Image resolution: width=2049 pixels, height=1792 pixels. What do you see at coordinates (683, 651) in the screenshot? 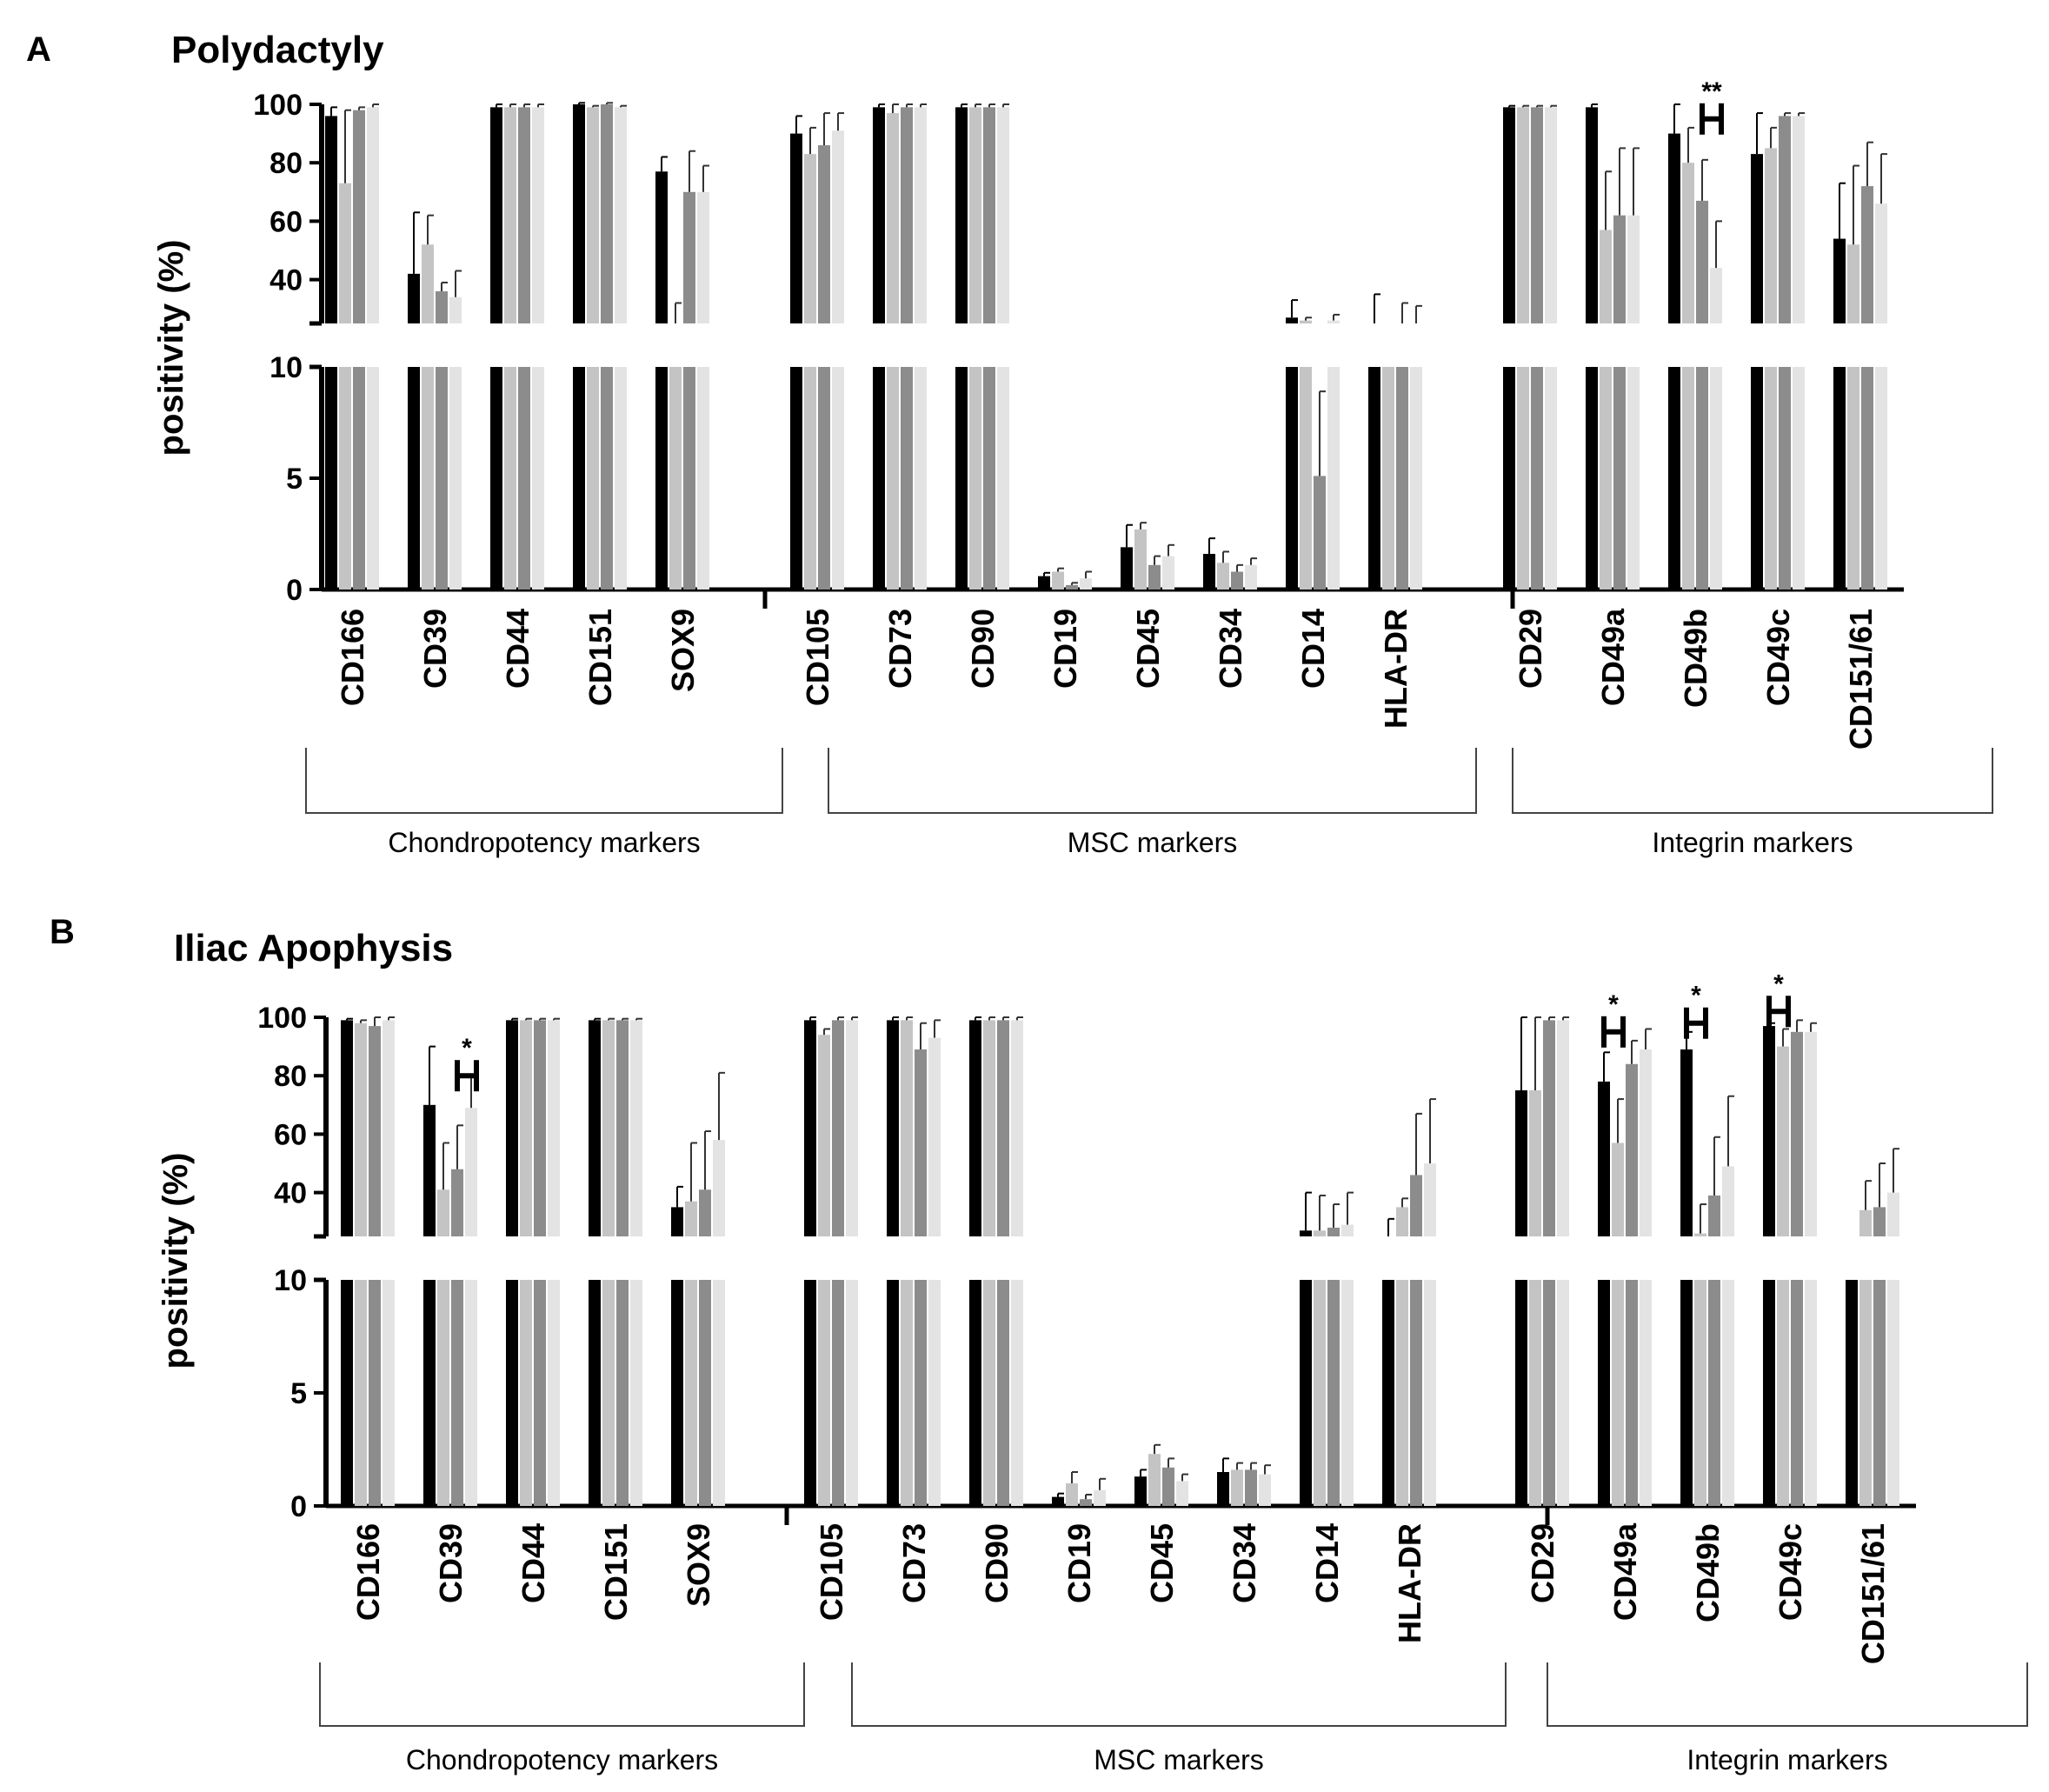
I see `x-category-label: SOX9` at bounding box center [683, 651].